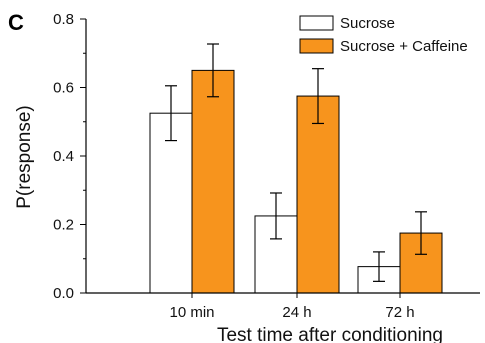  I want to click on x-tick-label: 24 h, so click(296, 312).